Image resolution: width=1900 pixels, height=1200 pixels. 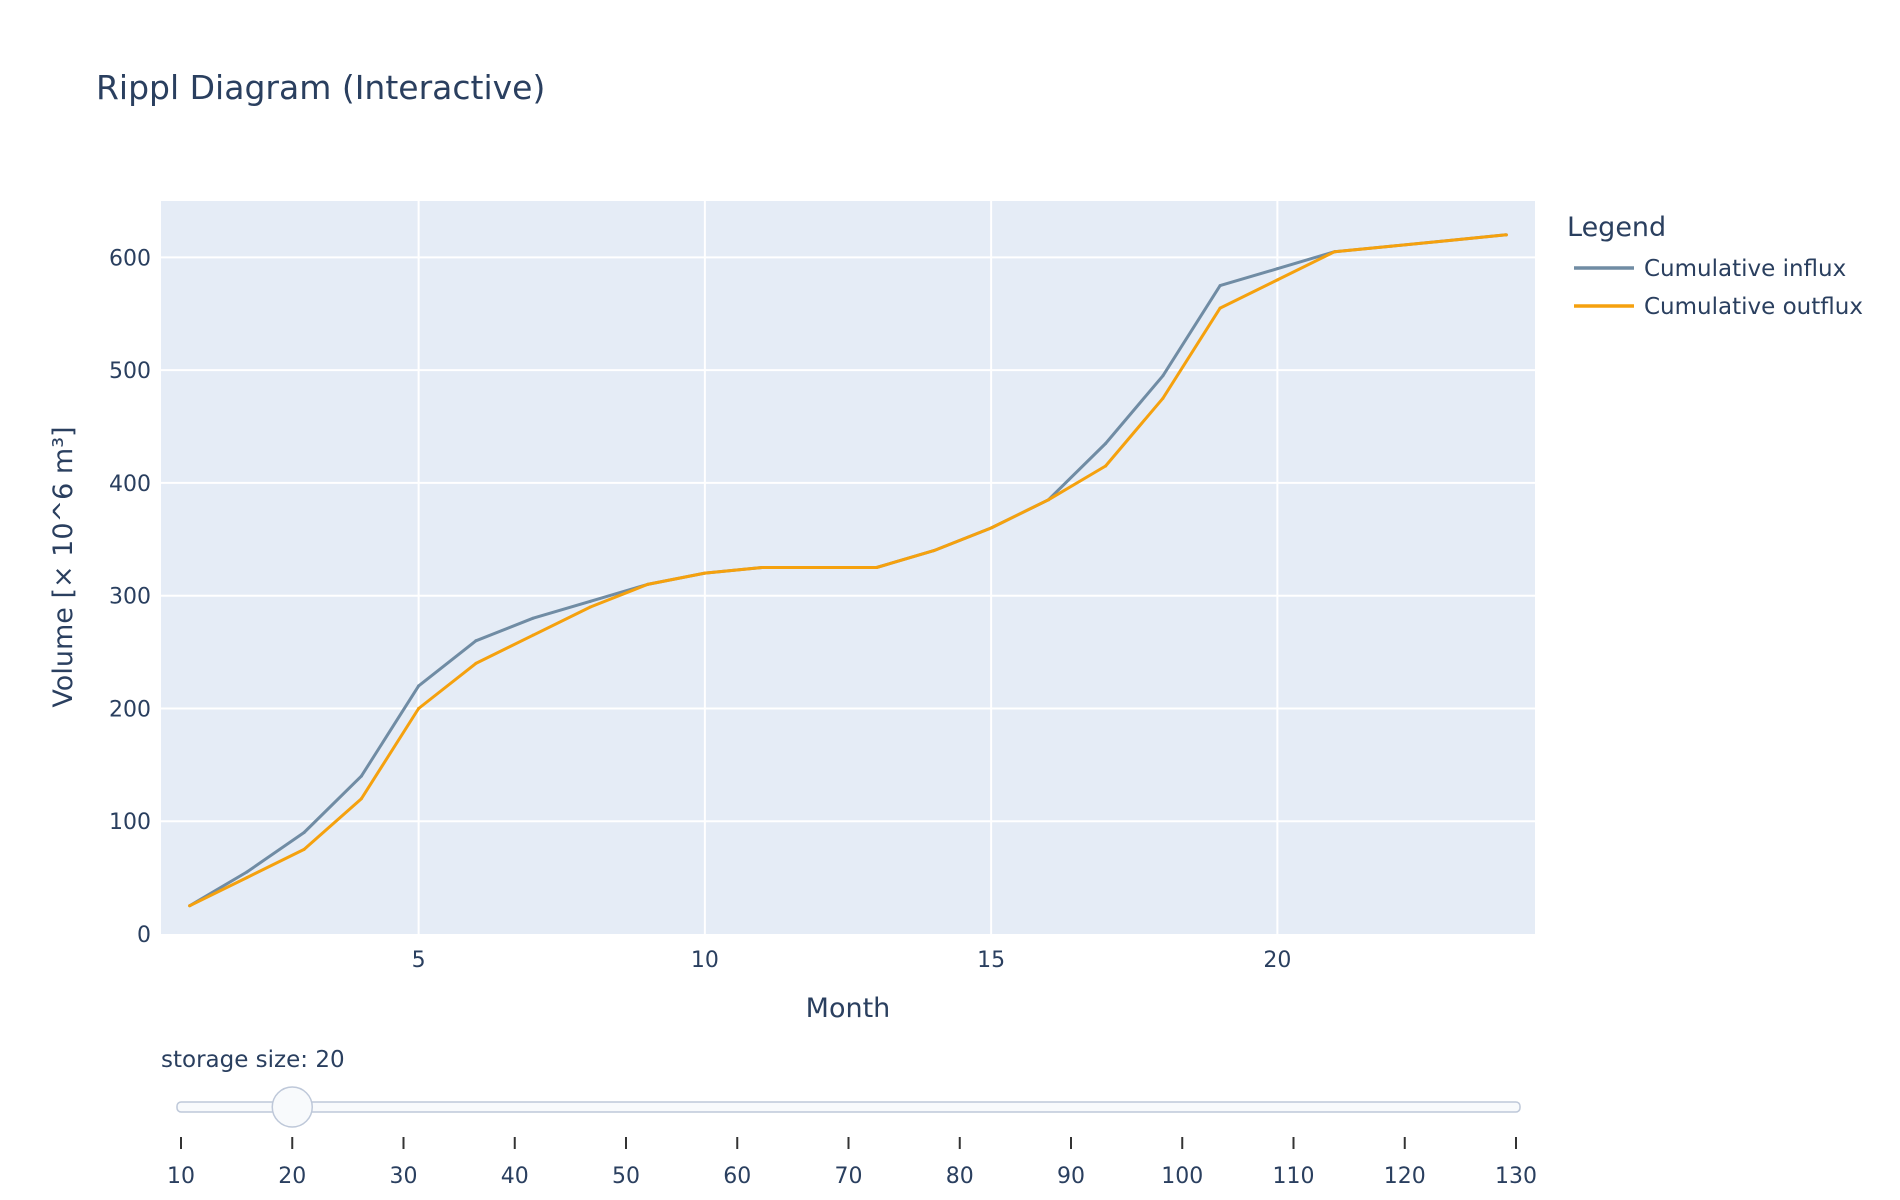 I want to click on y-tick-label: 100, so click(x=130, y=822).